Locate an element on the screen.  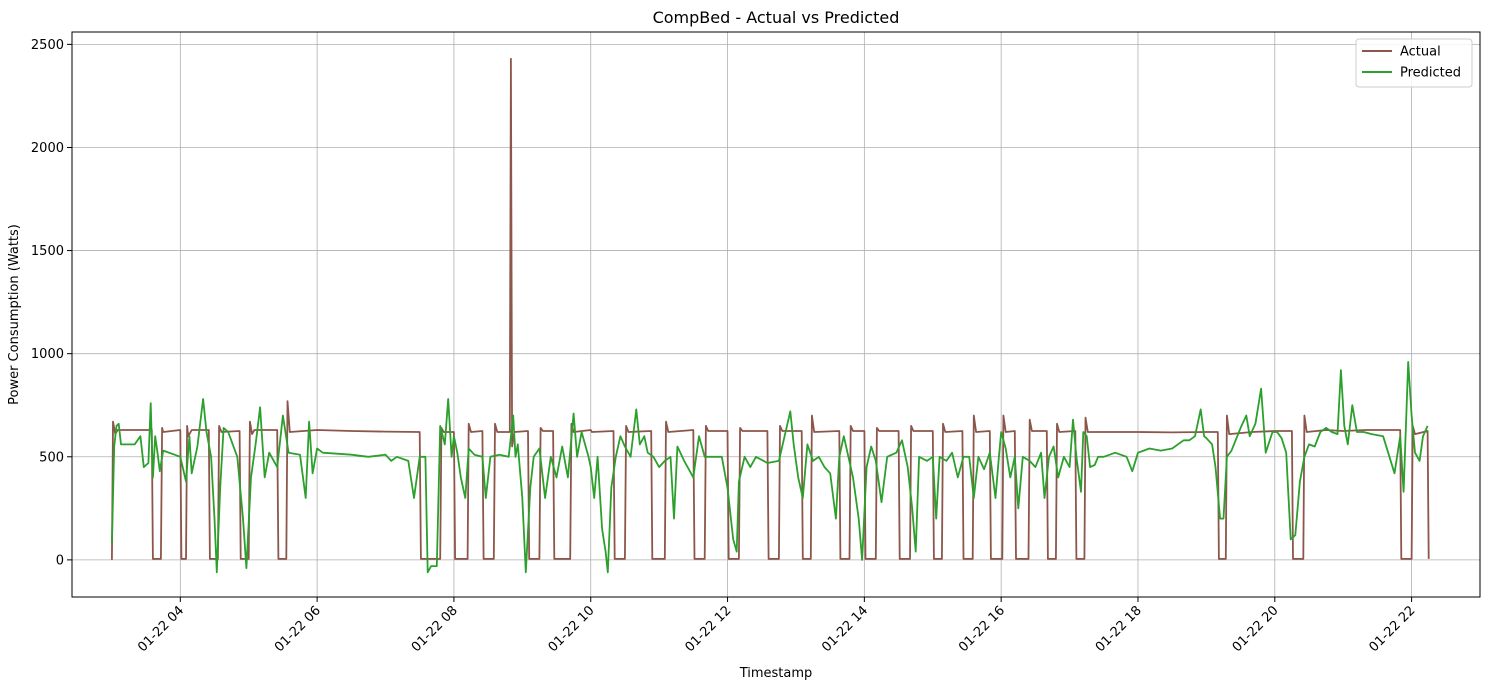
legend: Actual Predicted is located at coordinates (1414, 63).